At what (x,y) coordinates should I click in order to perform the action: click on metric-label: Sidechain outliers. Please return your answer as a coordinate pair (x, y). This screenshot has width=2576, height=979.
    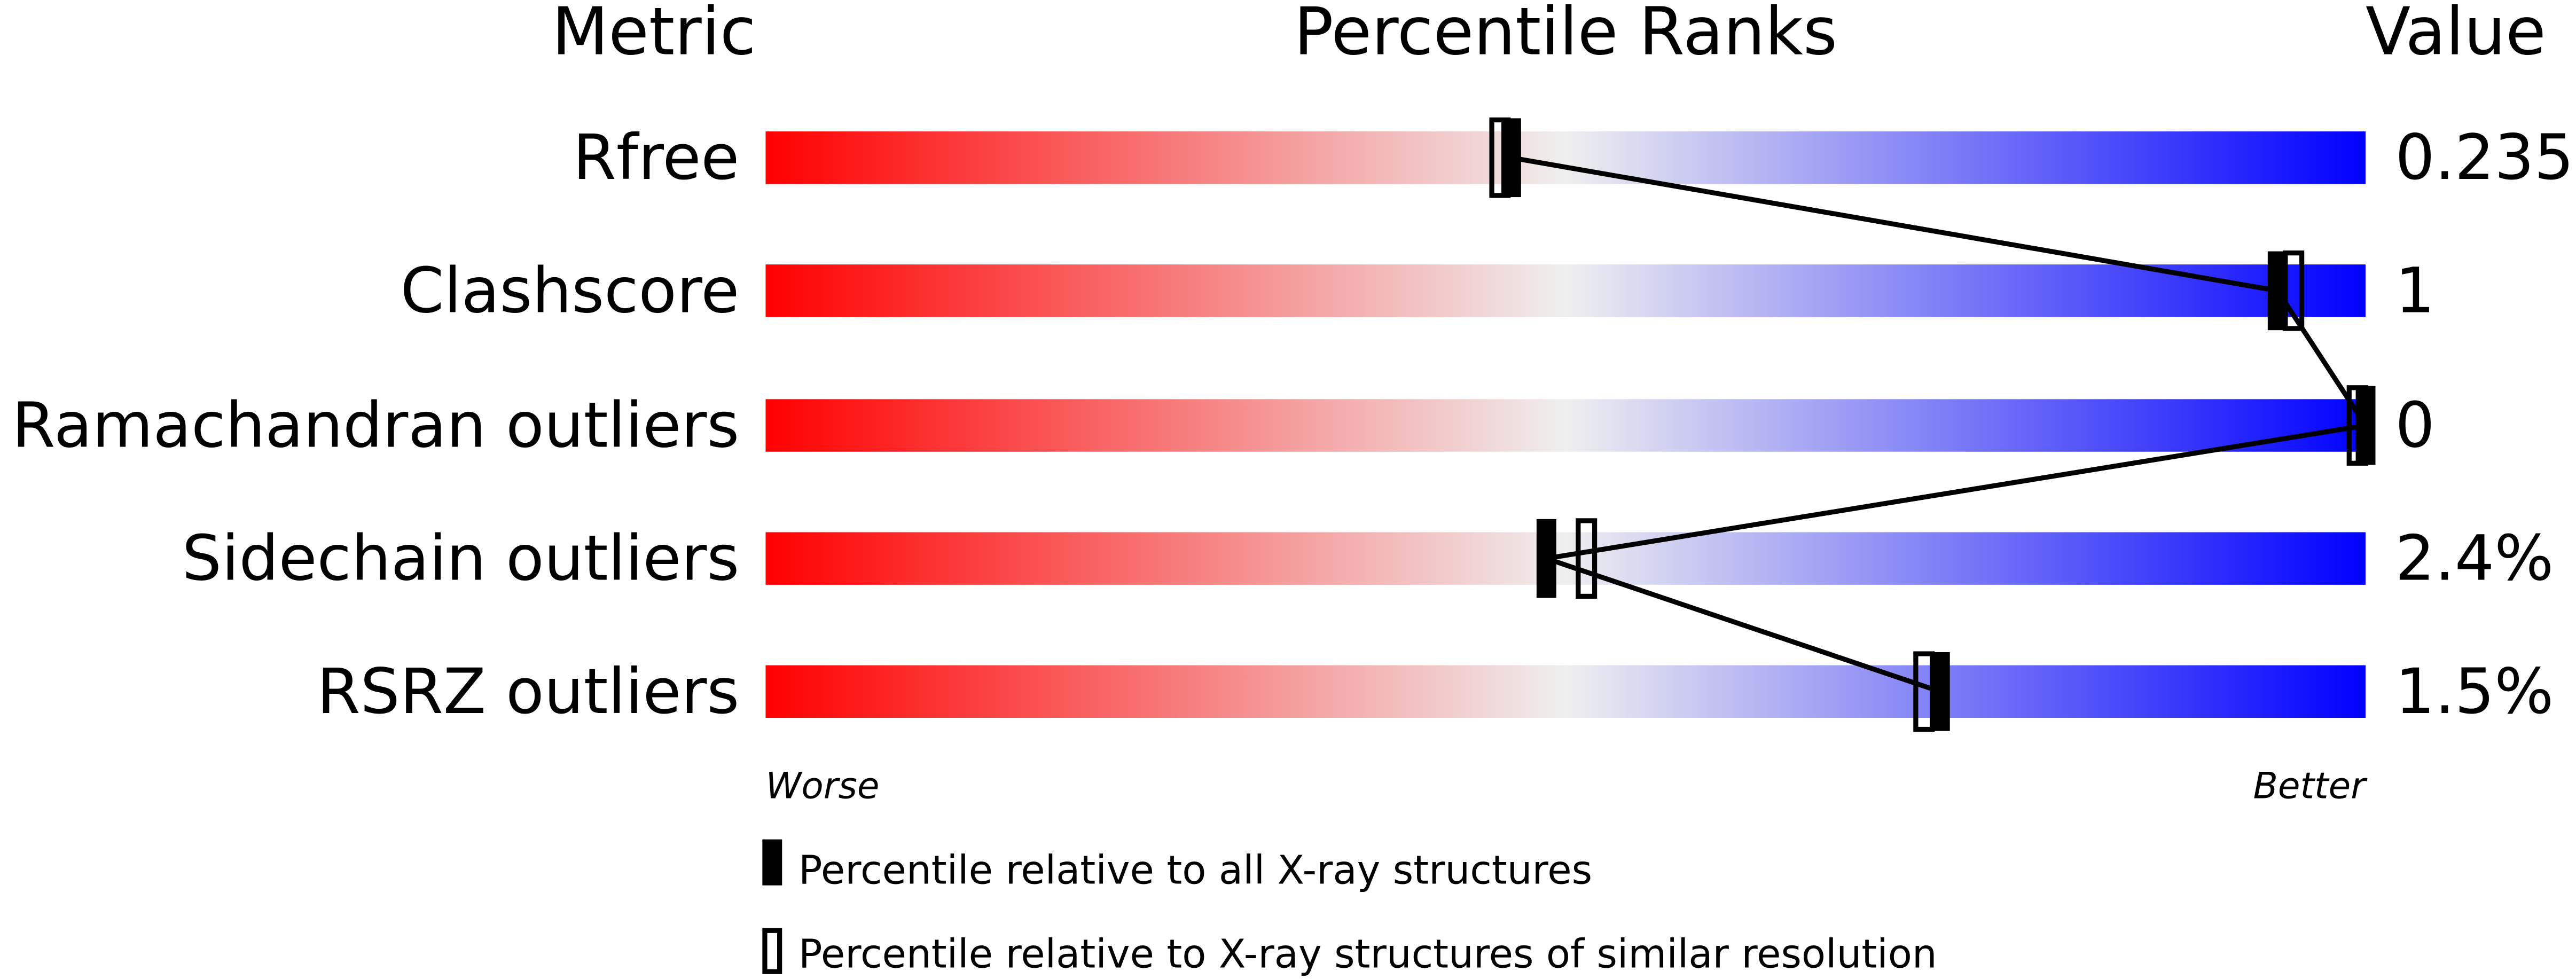
    Looking at the image, I should click on (460, 558).